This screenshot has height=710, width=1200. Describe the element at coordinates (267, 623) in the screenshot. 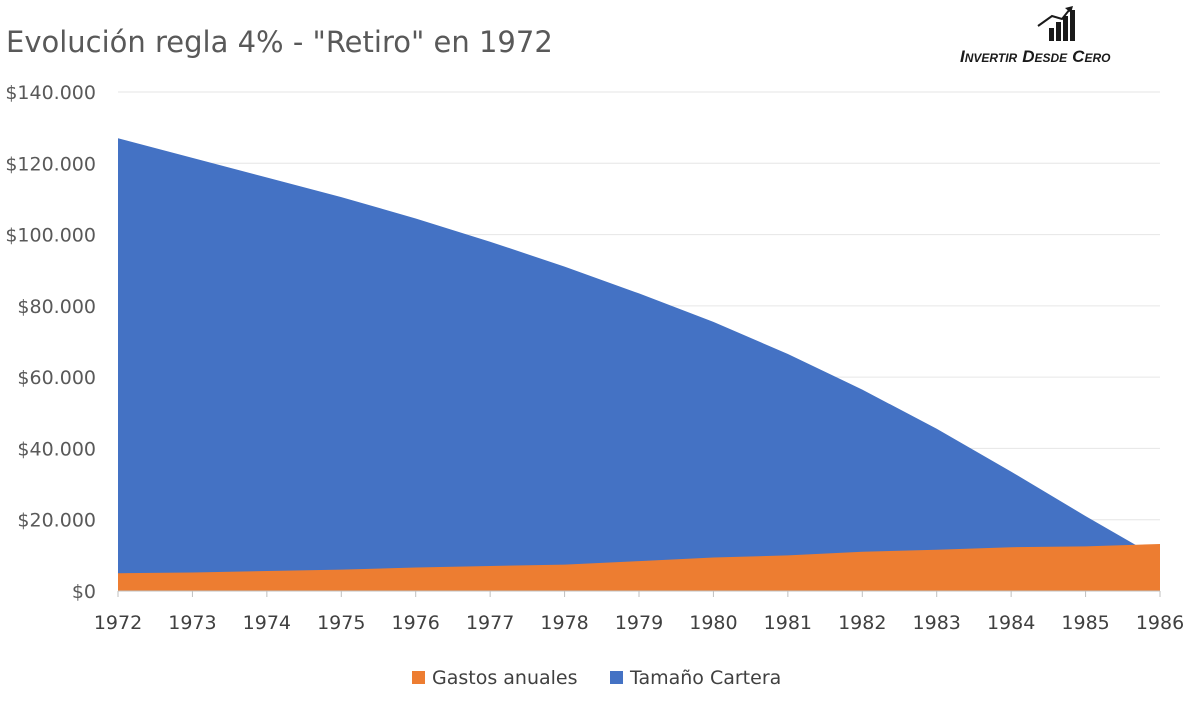

I see `x-tick-label: 1974` at that location.